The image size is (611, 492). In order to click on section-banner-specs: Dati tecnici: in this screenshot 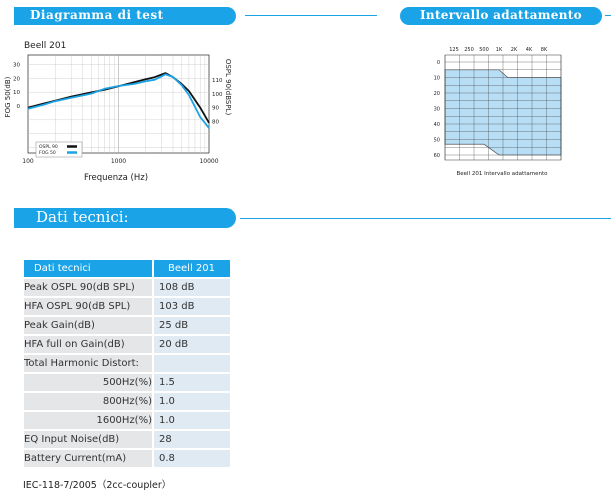, I will do `click(125, 218)`.